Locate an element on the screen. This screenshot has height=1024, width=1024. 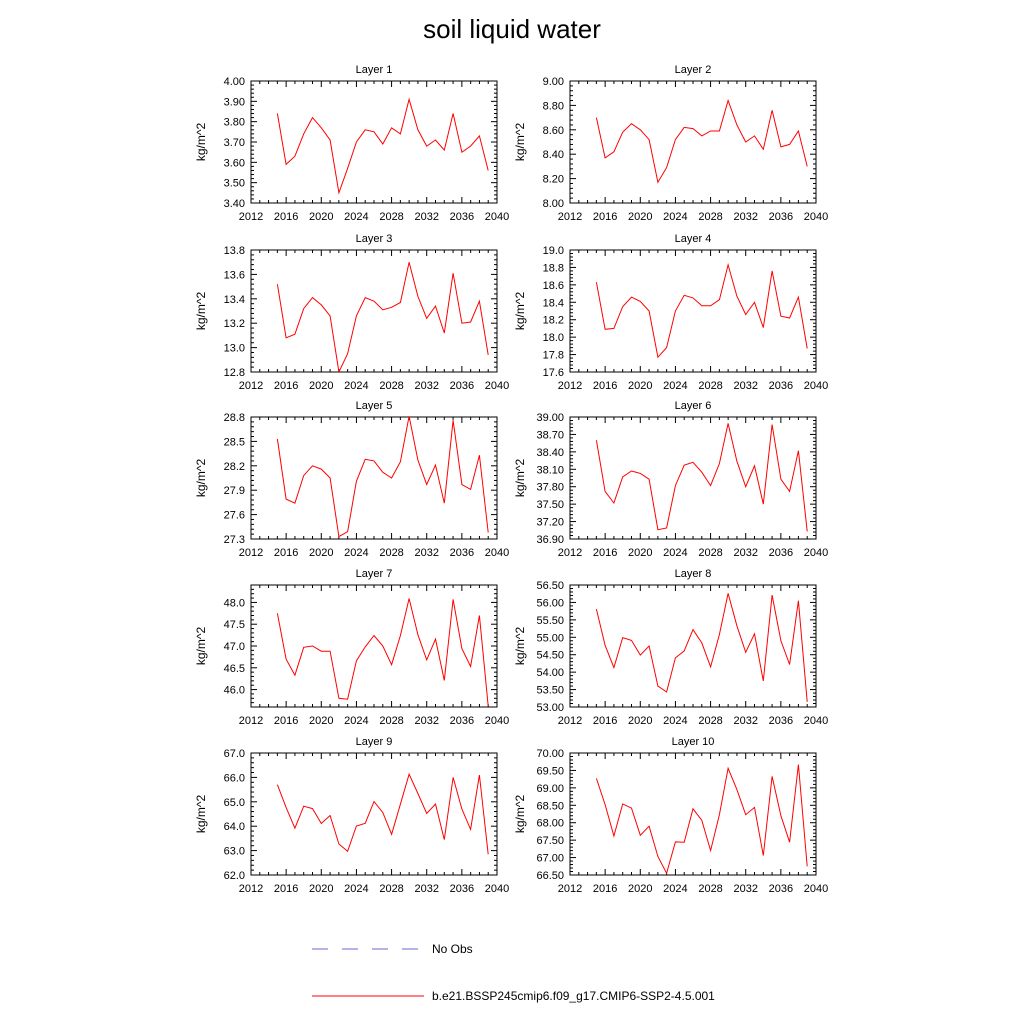
y-tick-label: 63.0 is located at coordinates (234, 852).